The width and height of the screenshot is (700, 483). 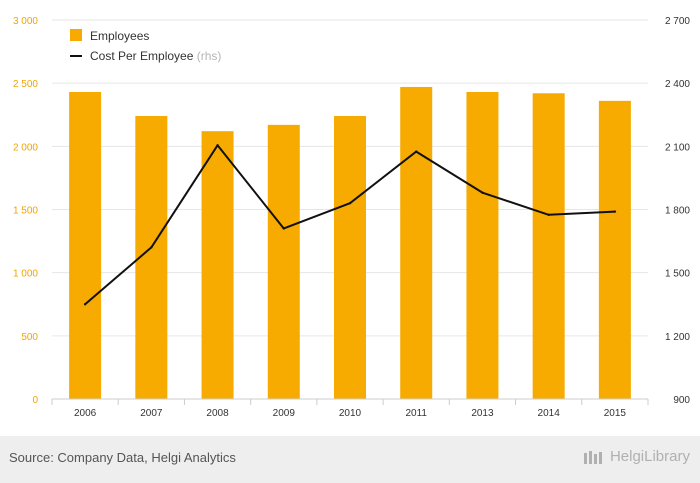 What do you see at coordinates (85, 245) in the screenshot?
I see `bar-2006` at bounding box center [85, 245].